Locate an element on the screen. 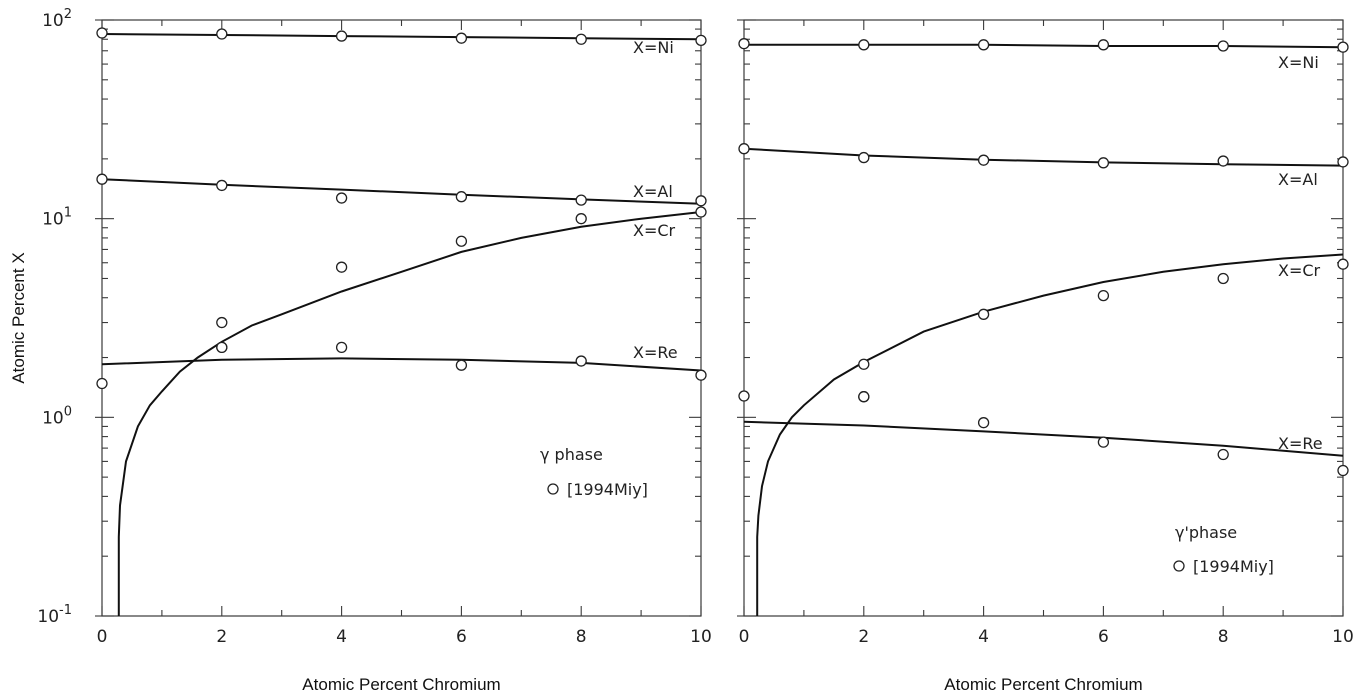  y-axis-title: Atomic Percent X is located at coordinates (18, 317).